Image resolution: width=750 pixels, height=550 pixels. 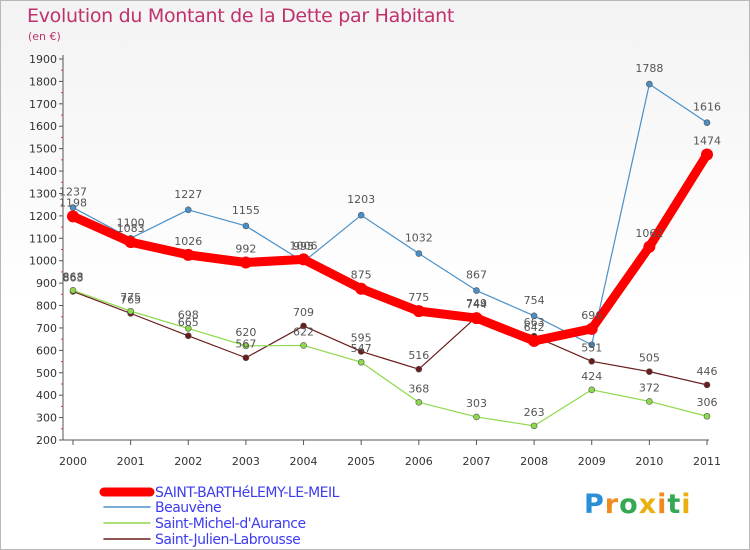 I want to click on y-tick-label: 200, so click(x=46, y=440).